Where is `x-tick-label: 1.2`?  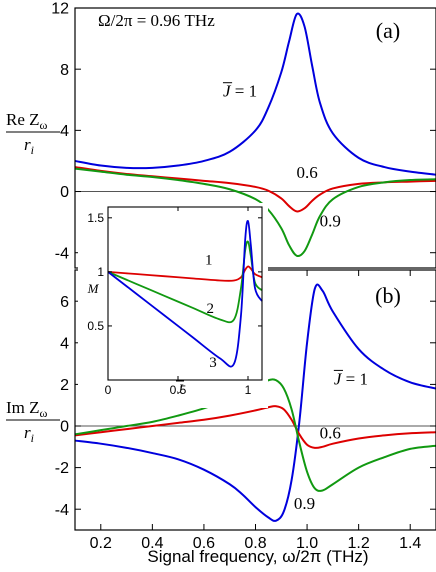 x-tick-label: 1.2 is located at coordinates (359, 543).